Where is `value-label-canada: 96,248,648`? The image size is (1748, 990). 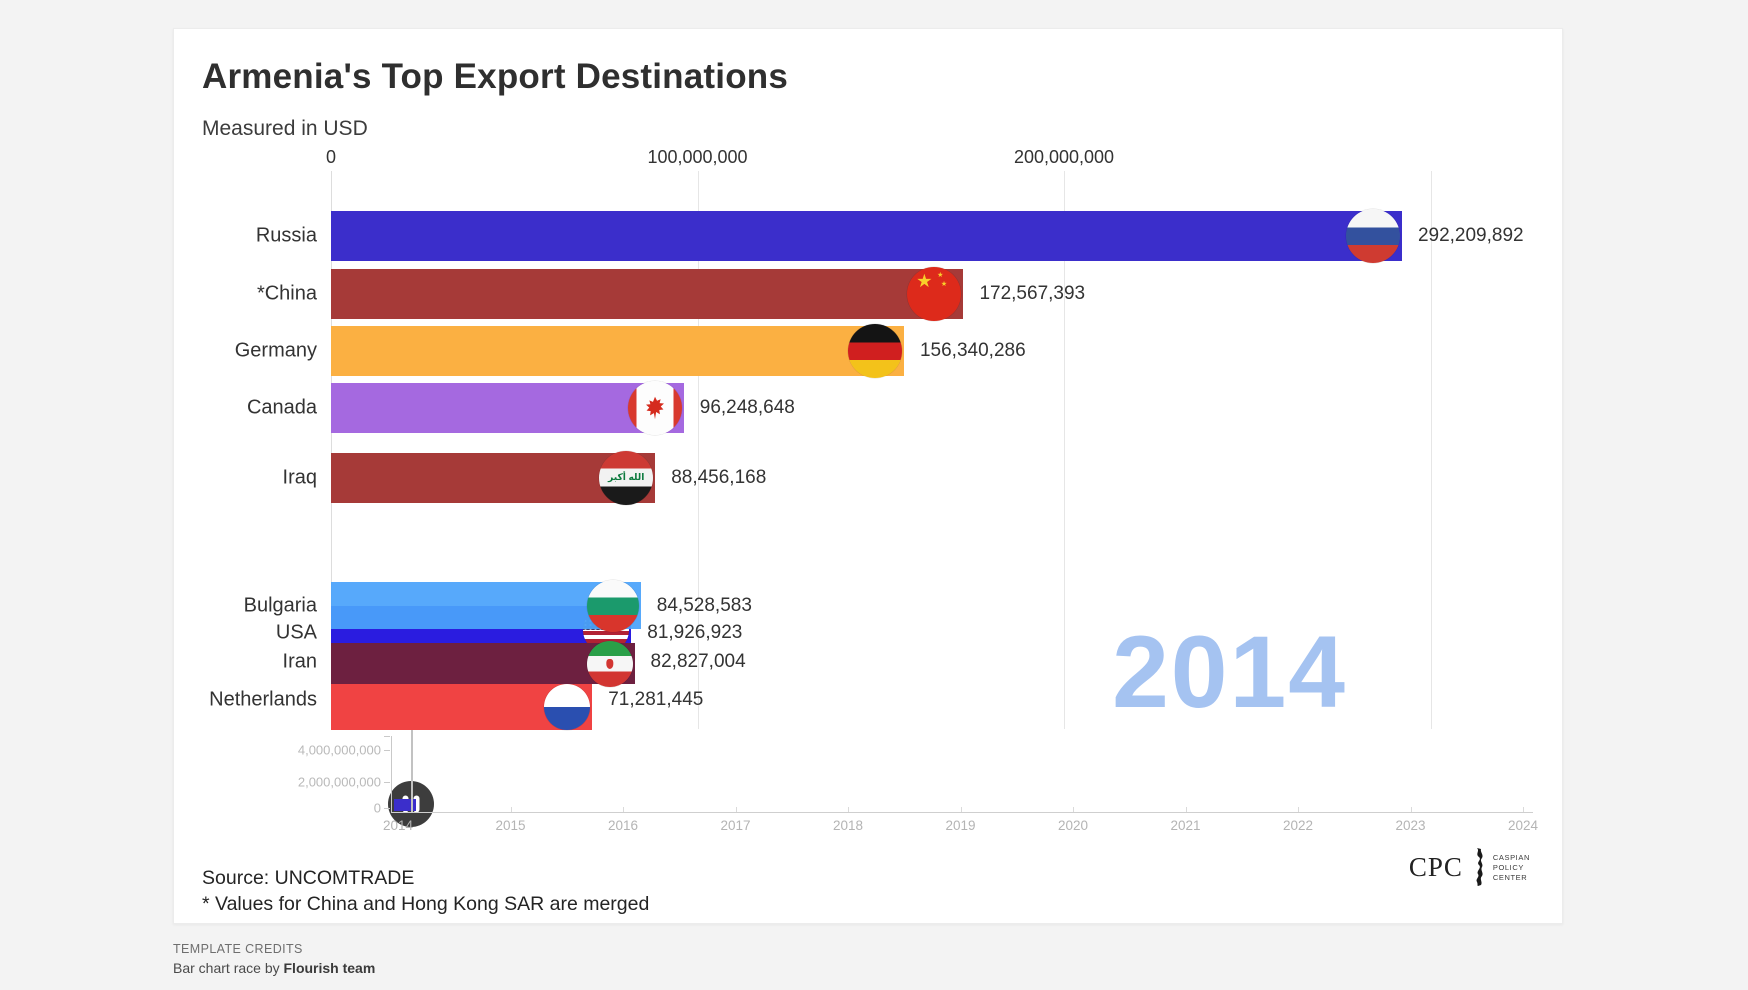 value-label-canada: 96,248,648 is located at coordinates (747, 407).